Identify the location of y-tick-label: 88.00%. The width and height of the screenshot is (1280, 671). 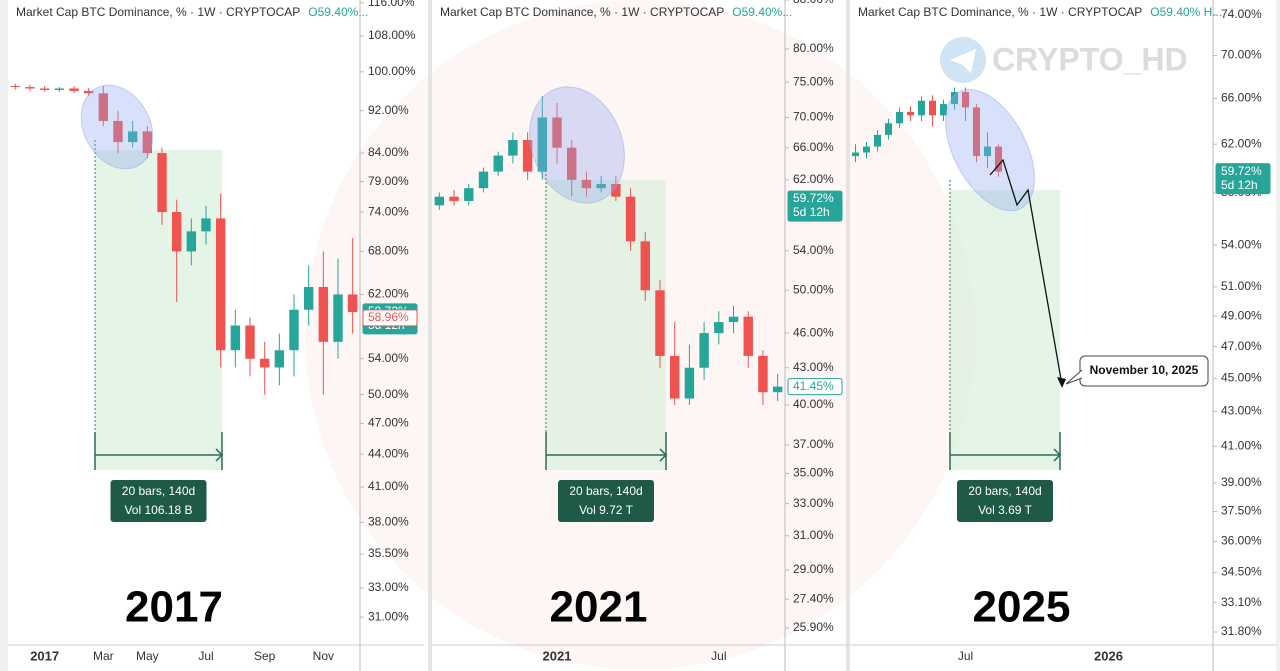
(813, 3).